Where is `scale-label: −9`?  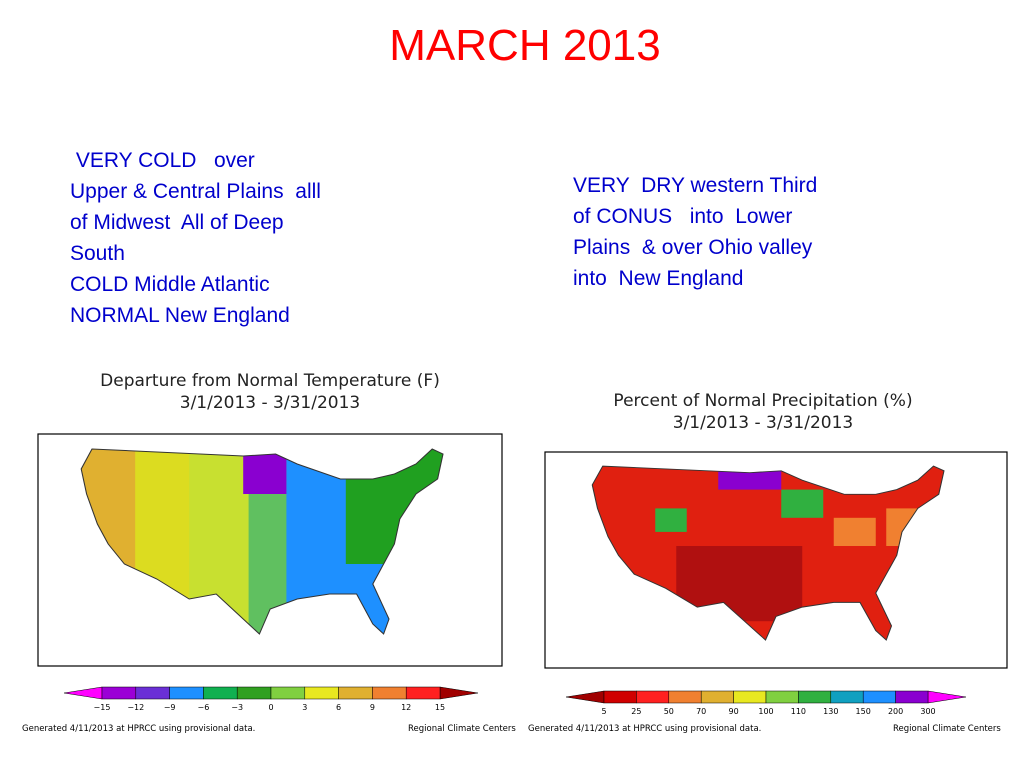
scale-label: −9 is located at coordinates (170, 707).